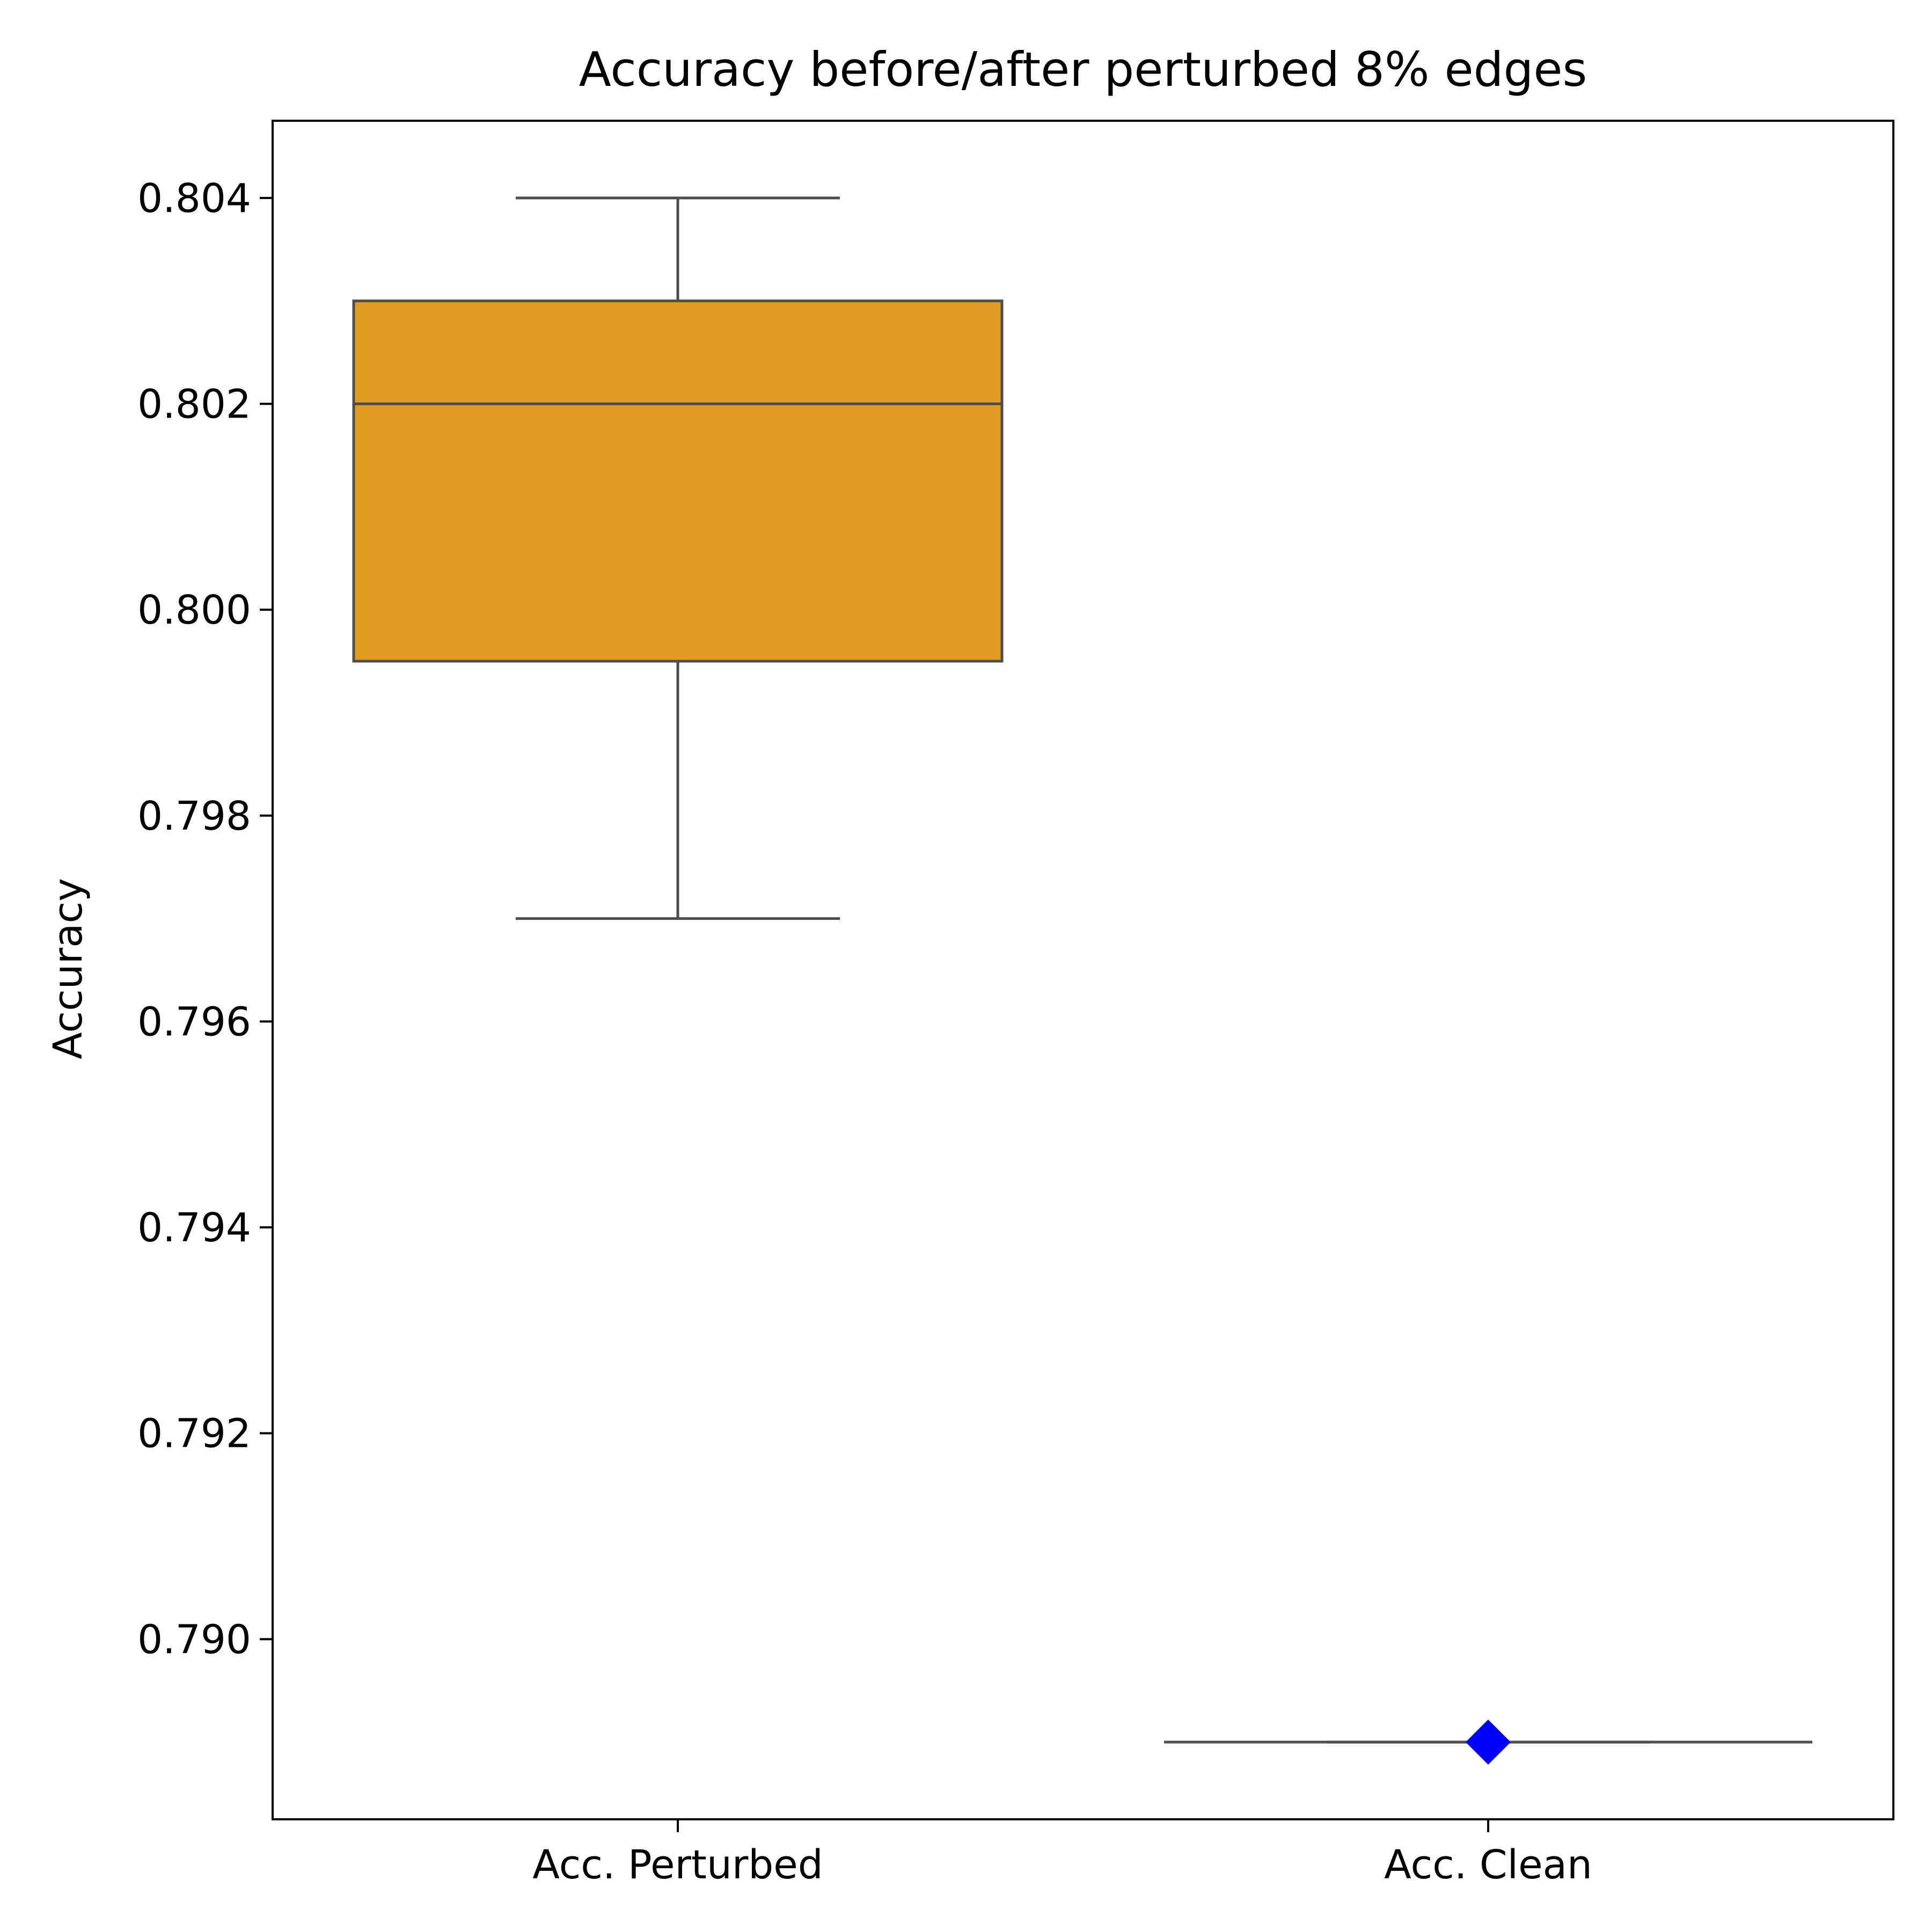 Image resolution: width=1932 pixels, height=1932 pixels. I want to click on y-tick-label: 0.802, so click(194, 405).